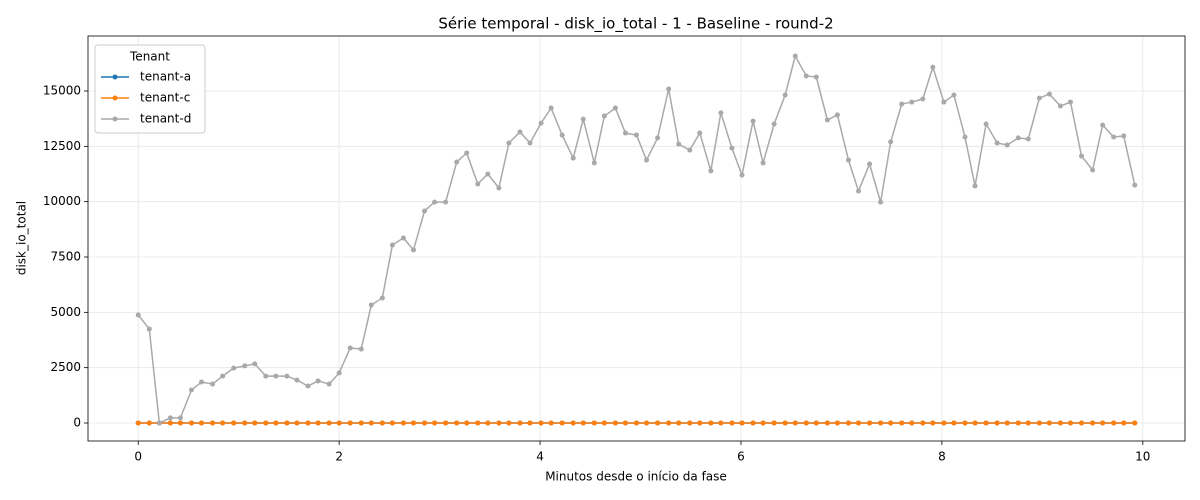 This screenshot has height=500, width=1200. I want to click on y-tick-label: 0, so click(77, 423).